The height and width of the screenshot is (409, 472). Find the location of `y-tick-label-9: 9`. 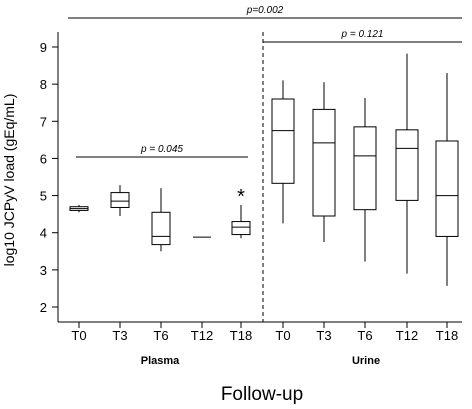

y-tick-label-9: 9 is located at coordinates (43, 47).